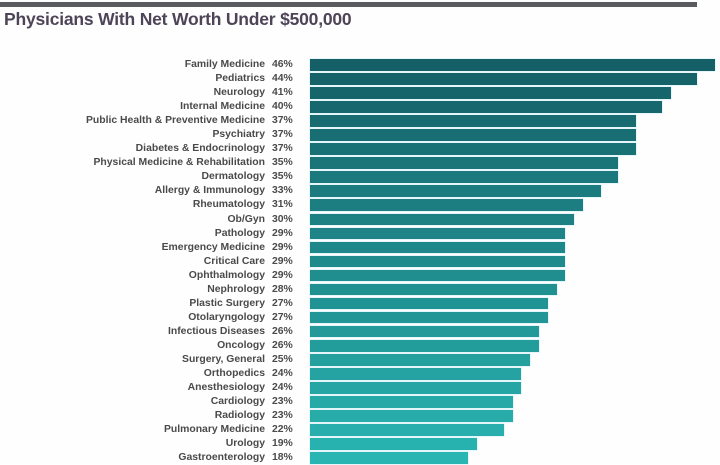 This screenshot has width=720, height=465. Describe the element at coordinates (233, 177) in the screenshot. I see `category-label: Dermatology` at that location.